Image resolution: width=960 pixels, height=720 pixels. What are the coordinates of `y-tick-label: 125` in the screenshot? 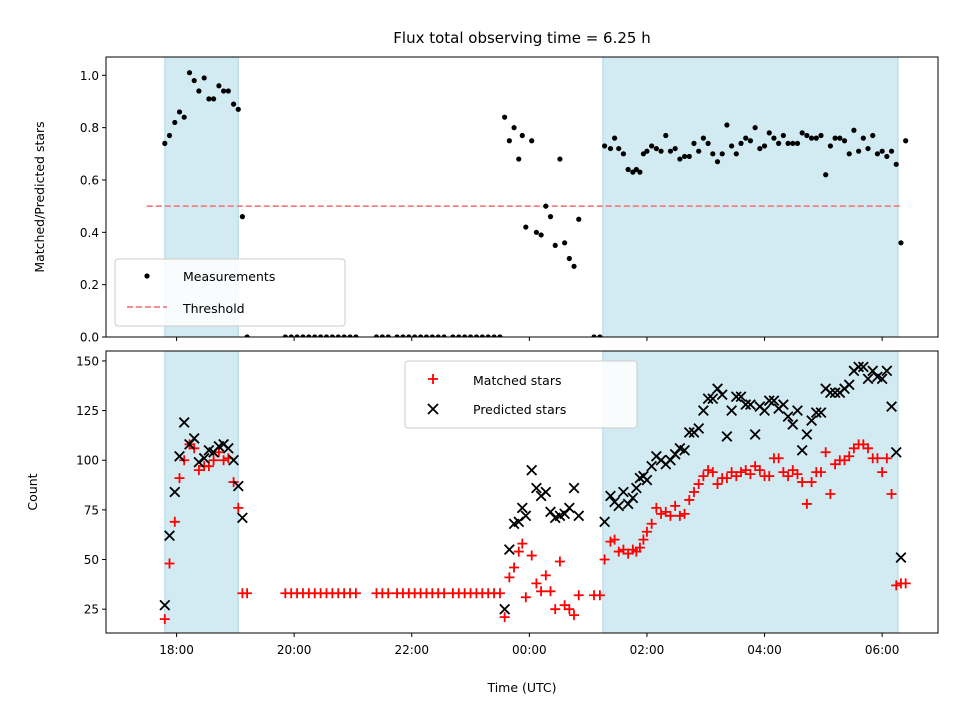 It's located at (87, 411).